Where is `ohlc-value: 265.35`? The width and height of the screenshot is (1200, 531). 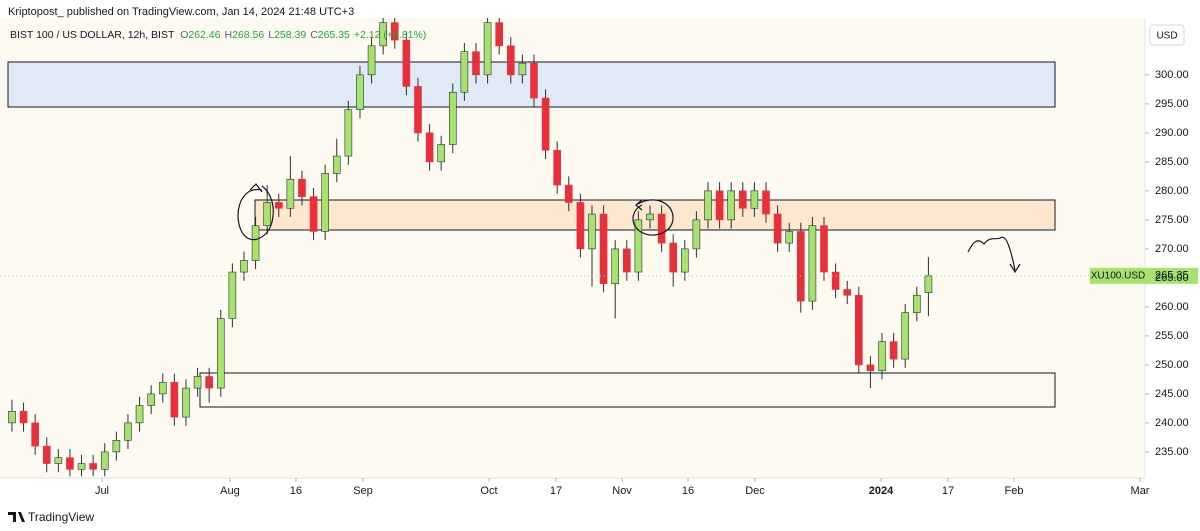 ohlc-value: 265.35 is located at coordinates (334, 35).